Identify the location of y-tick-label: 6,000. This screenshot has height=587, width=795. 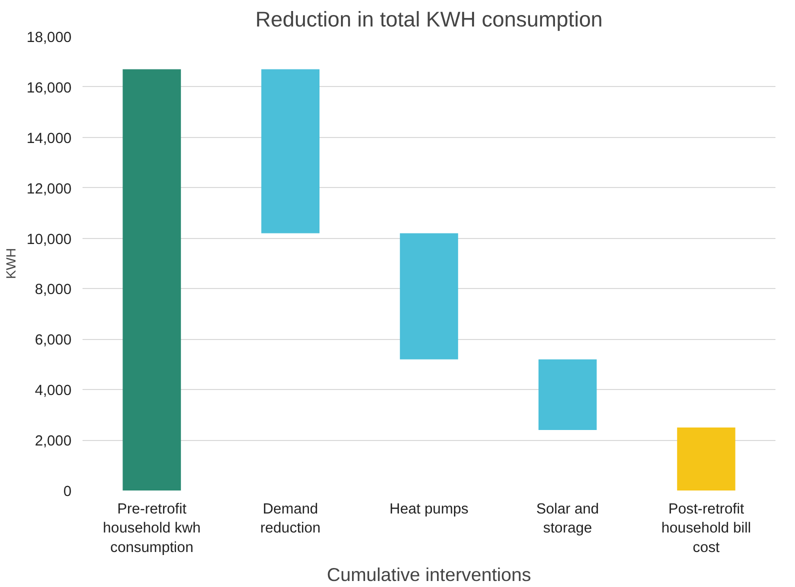
(53, 340).